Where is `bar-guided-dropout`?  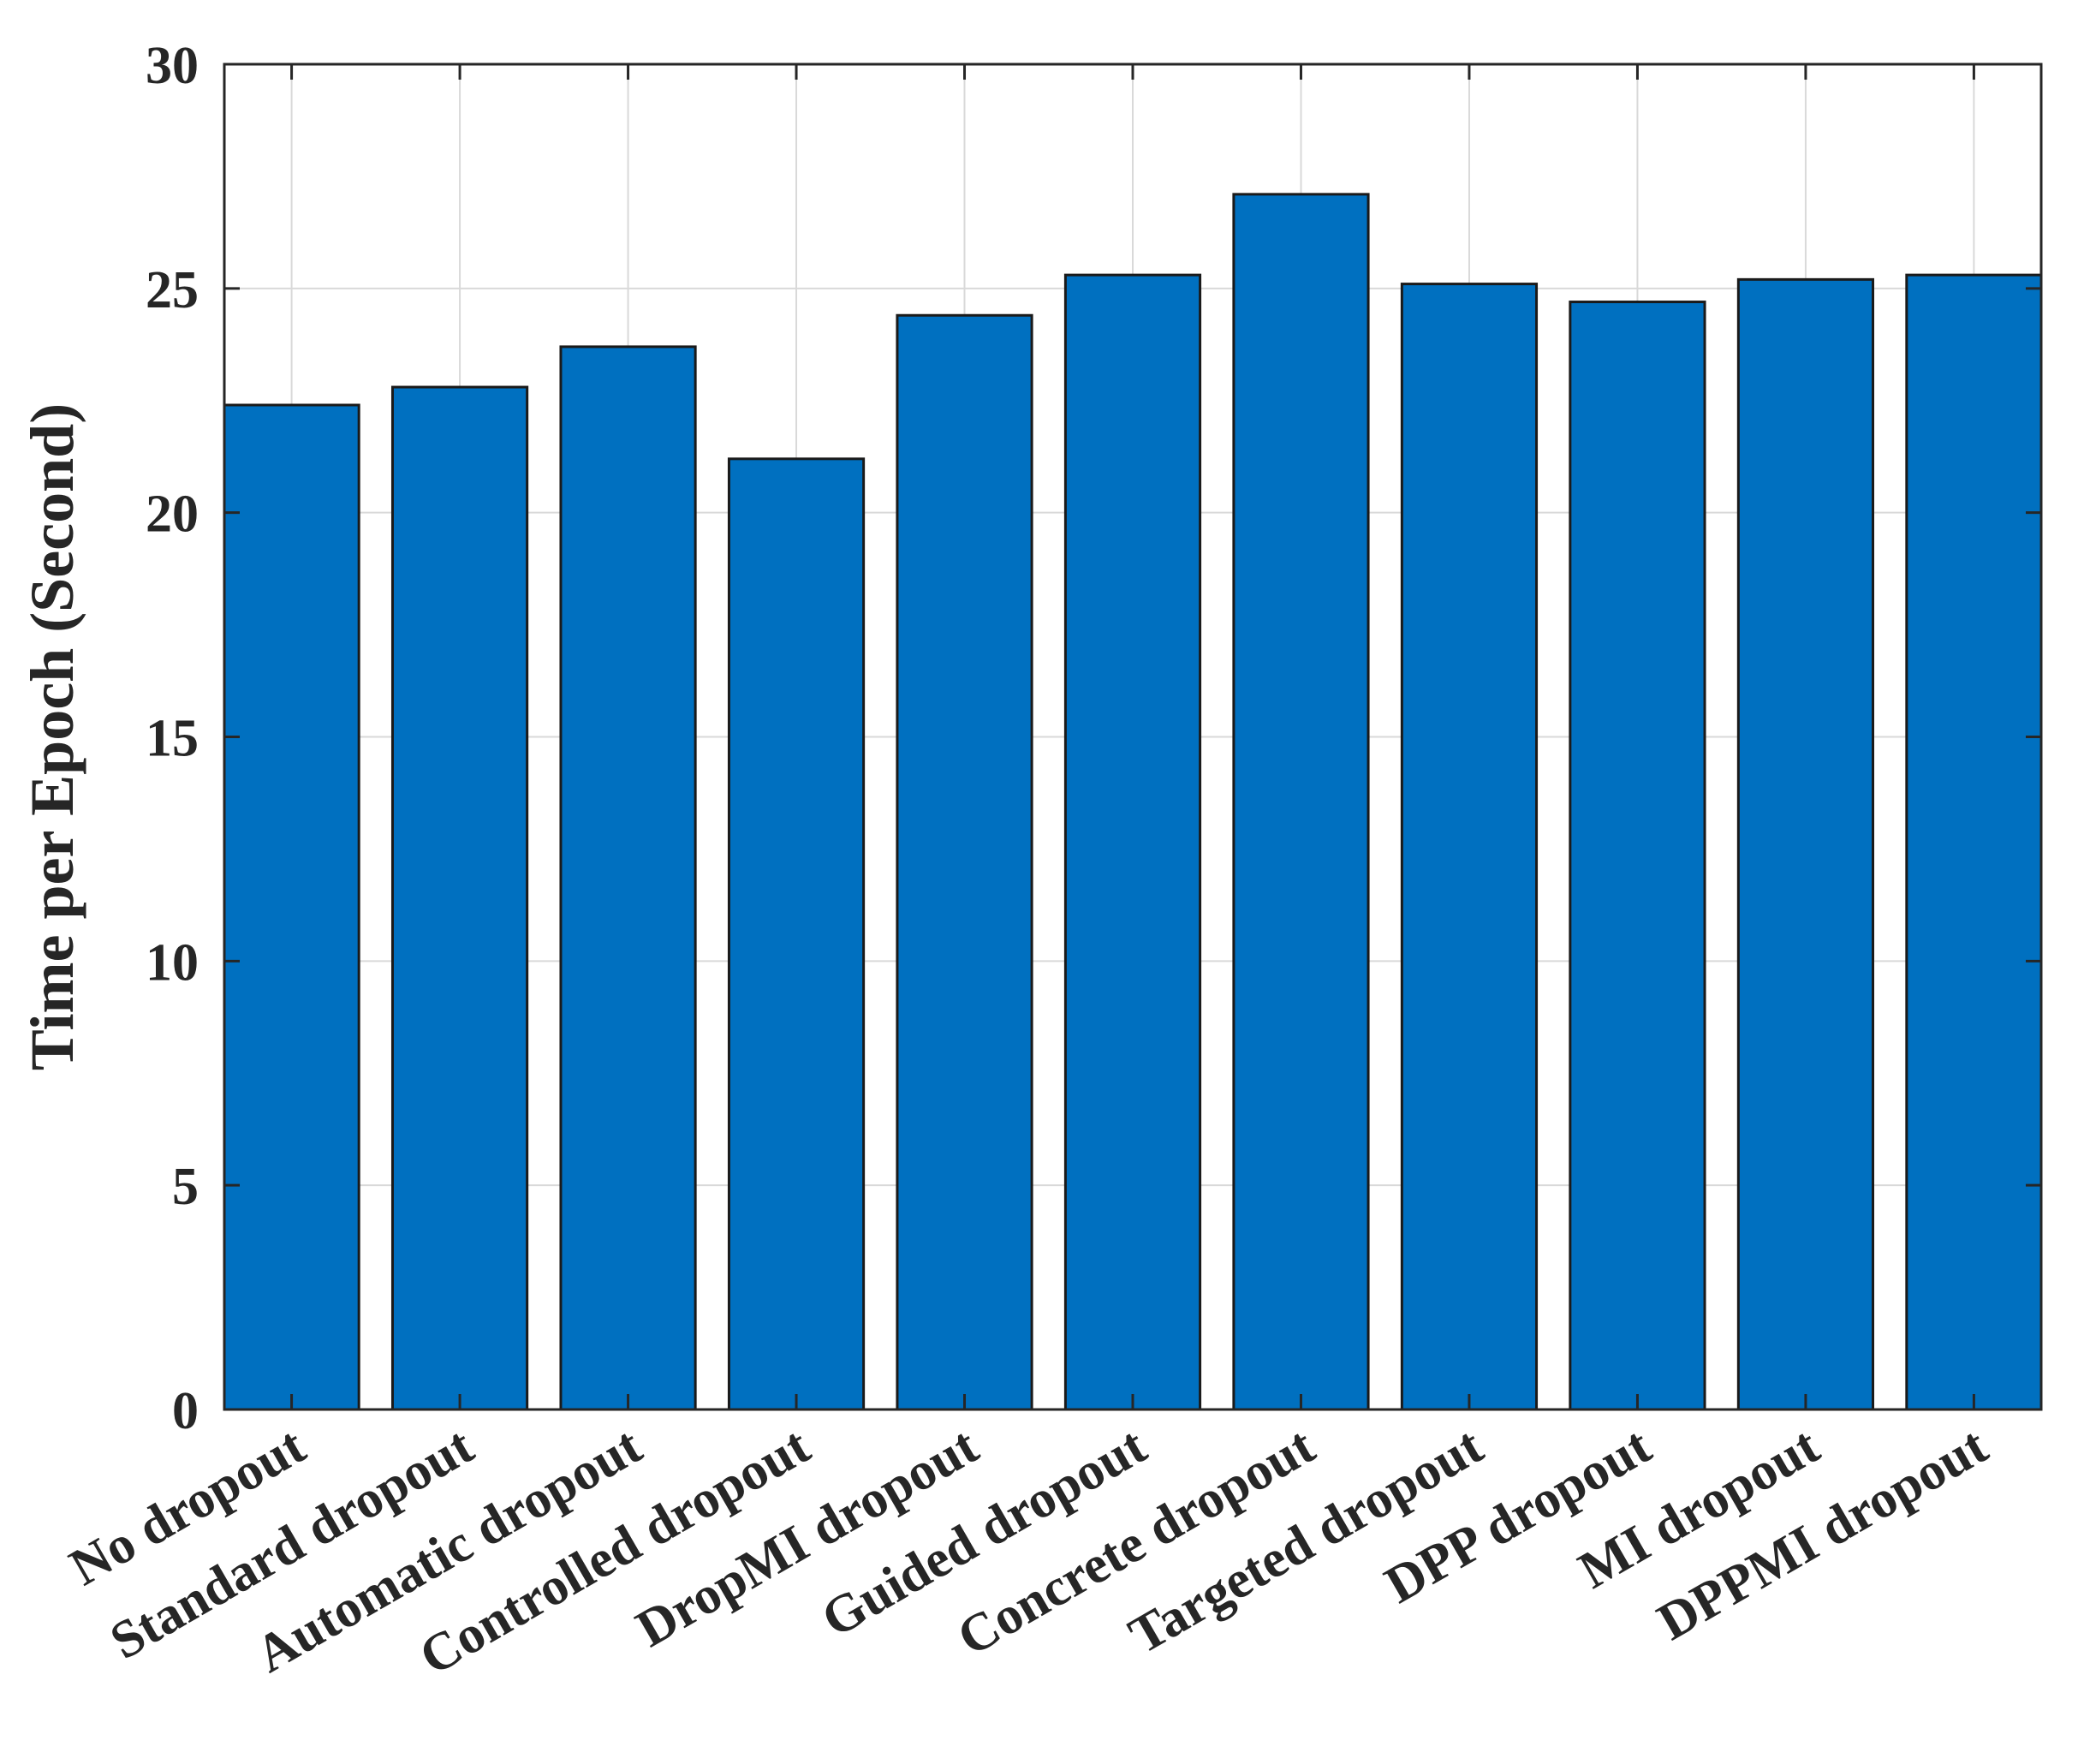 bar-guided-dropout is located at coordinates (1132, 842).